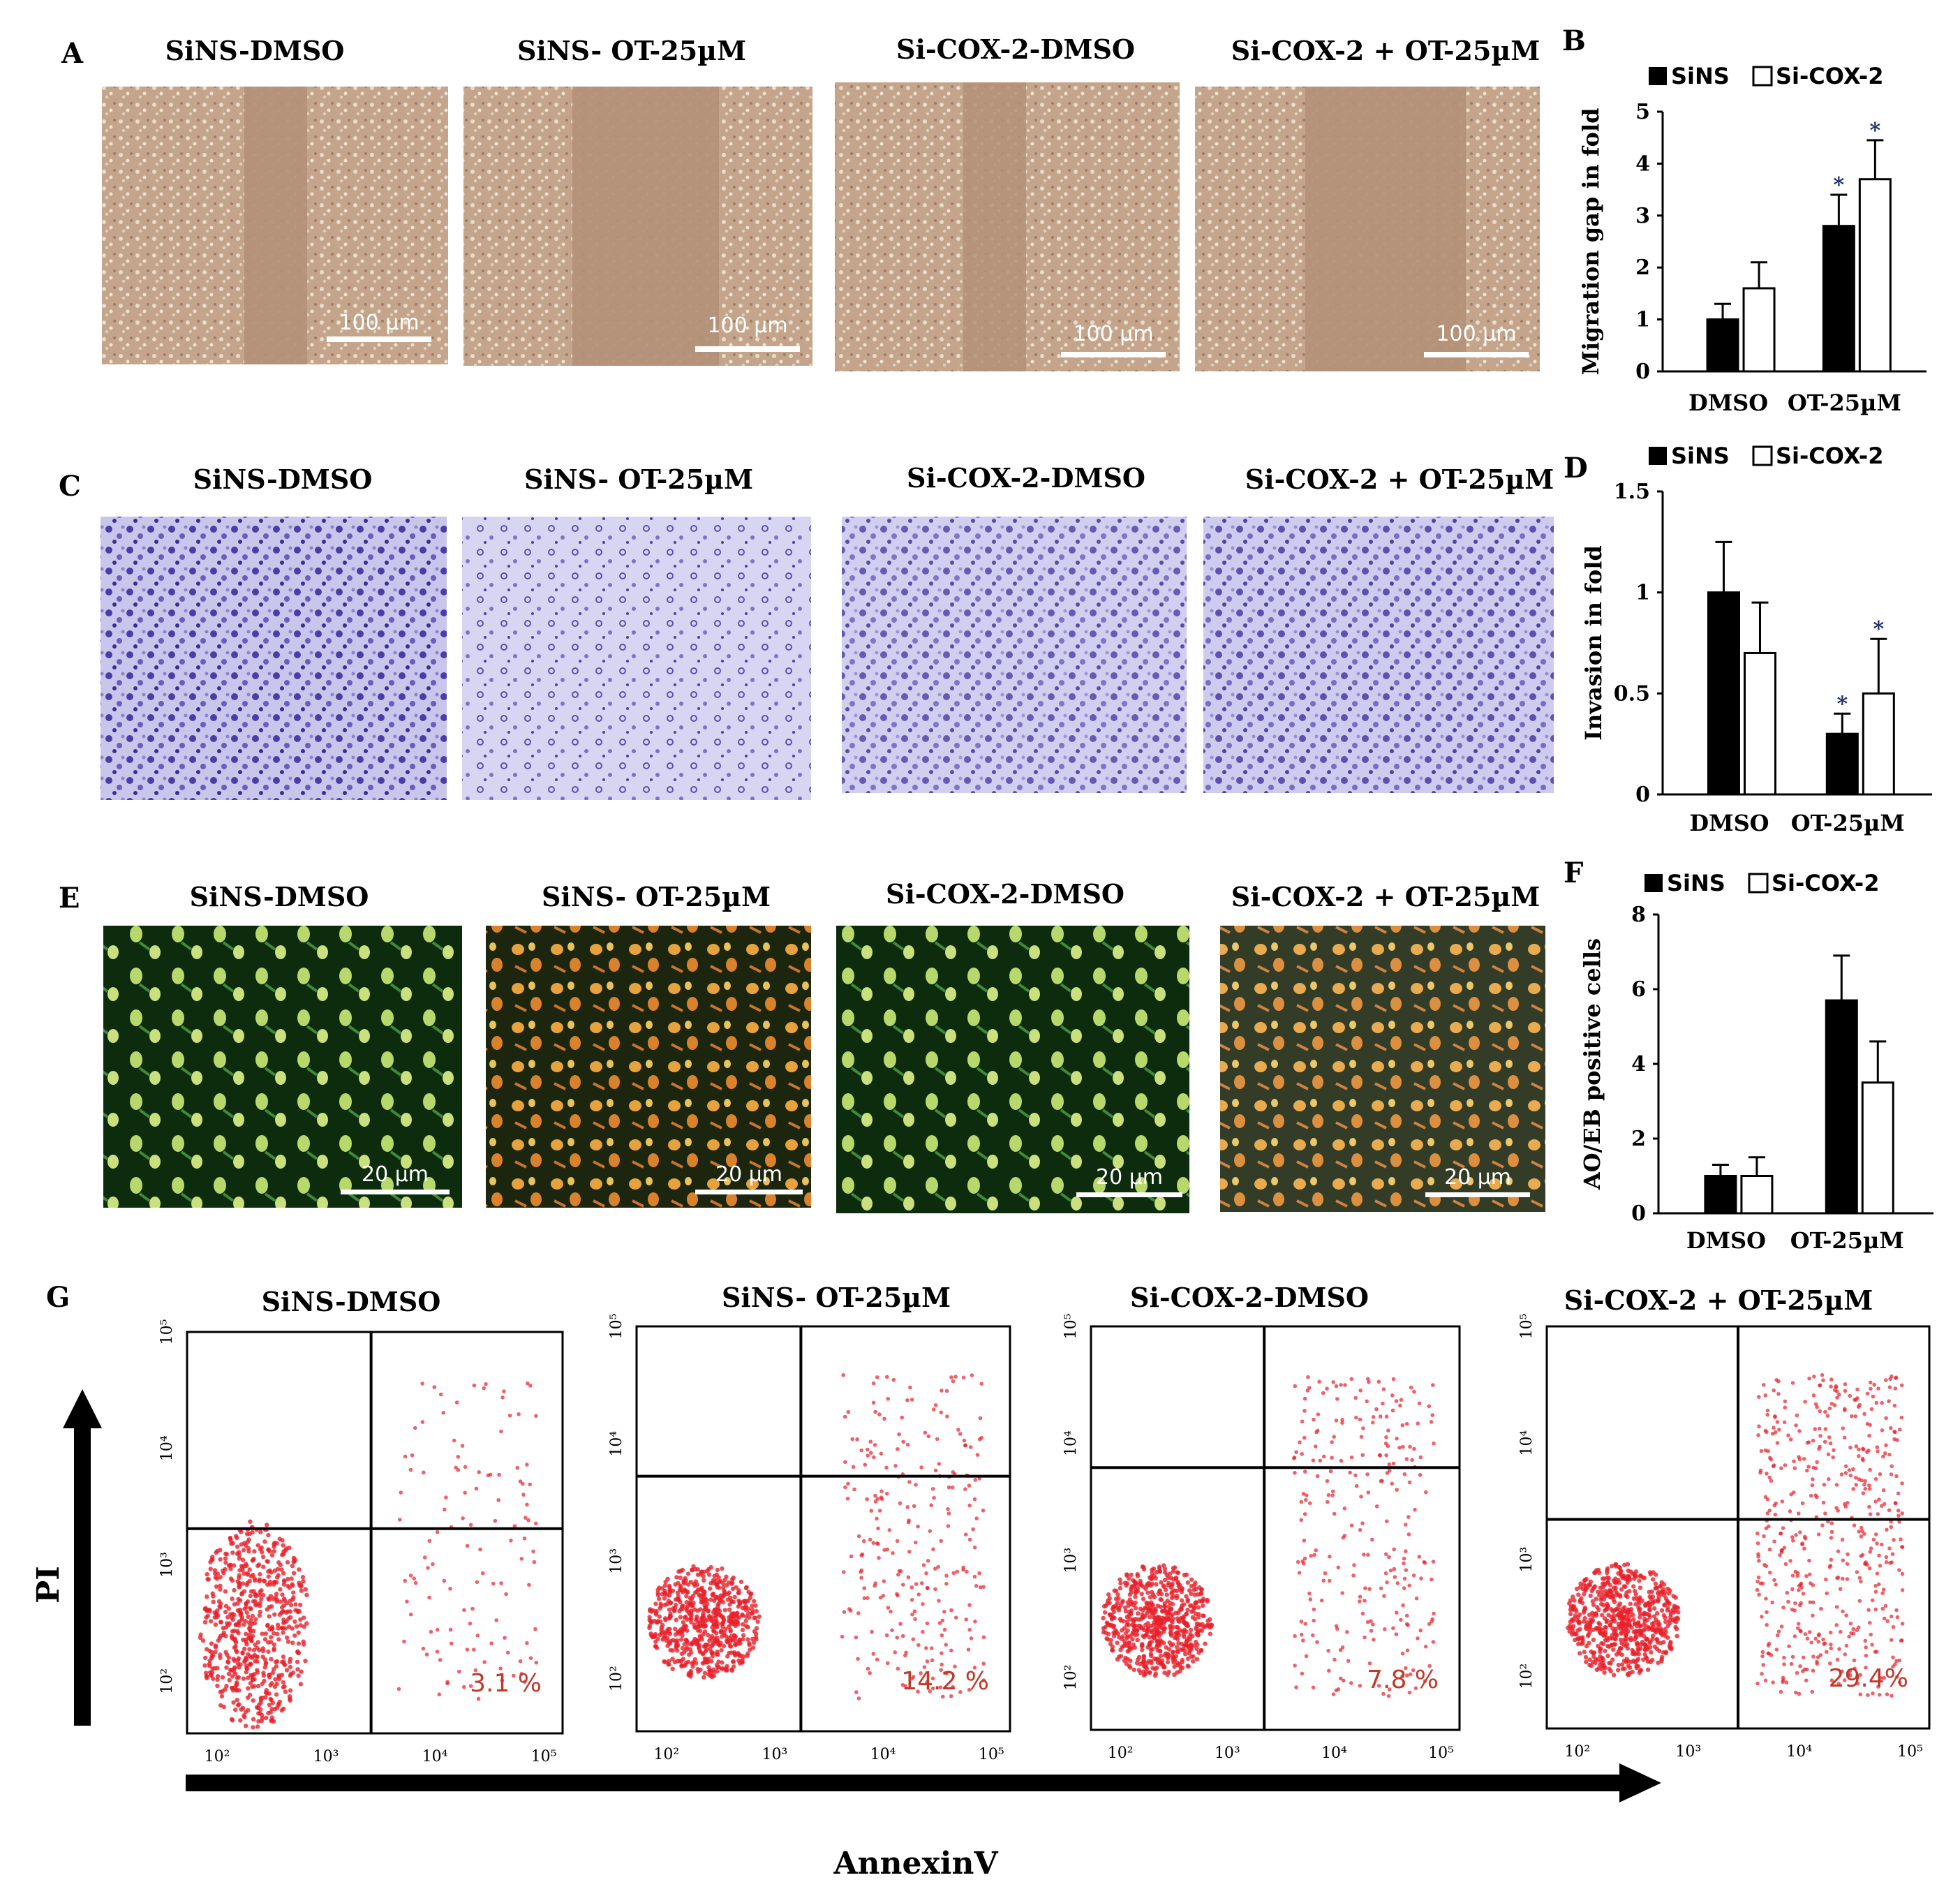  What do you see at coordinates (1638, 1139) in the screenshot?
I see `y-tick-label: 2` at bounding box center [1638, 1139].